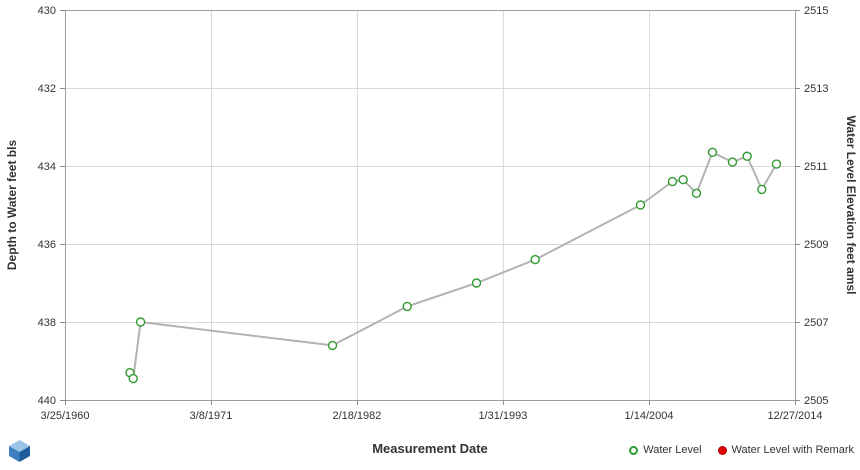  I want to click on legend-item-water-level: Water Level, so click(665, 450).